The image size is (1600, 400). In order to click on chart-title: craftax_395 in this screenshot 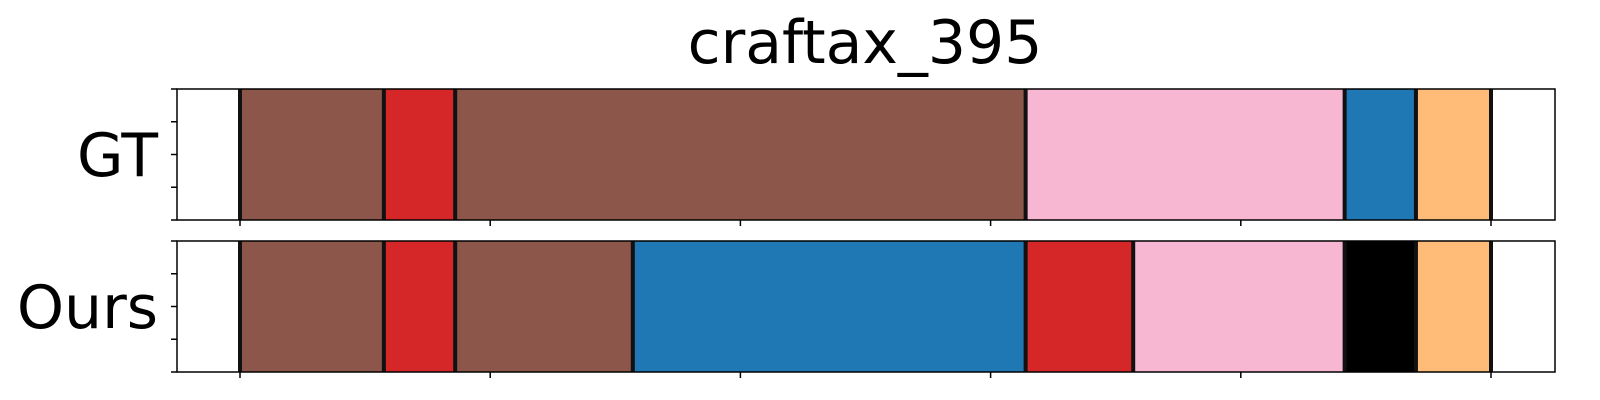, I will do `click(865, 43)`.